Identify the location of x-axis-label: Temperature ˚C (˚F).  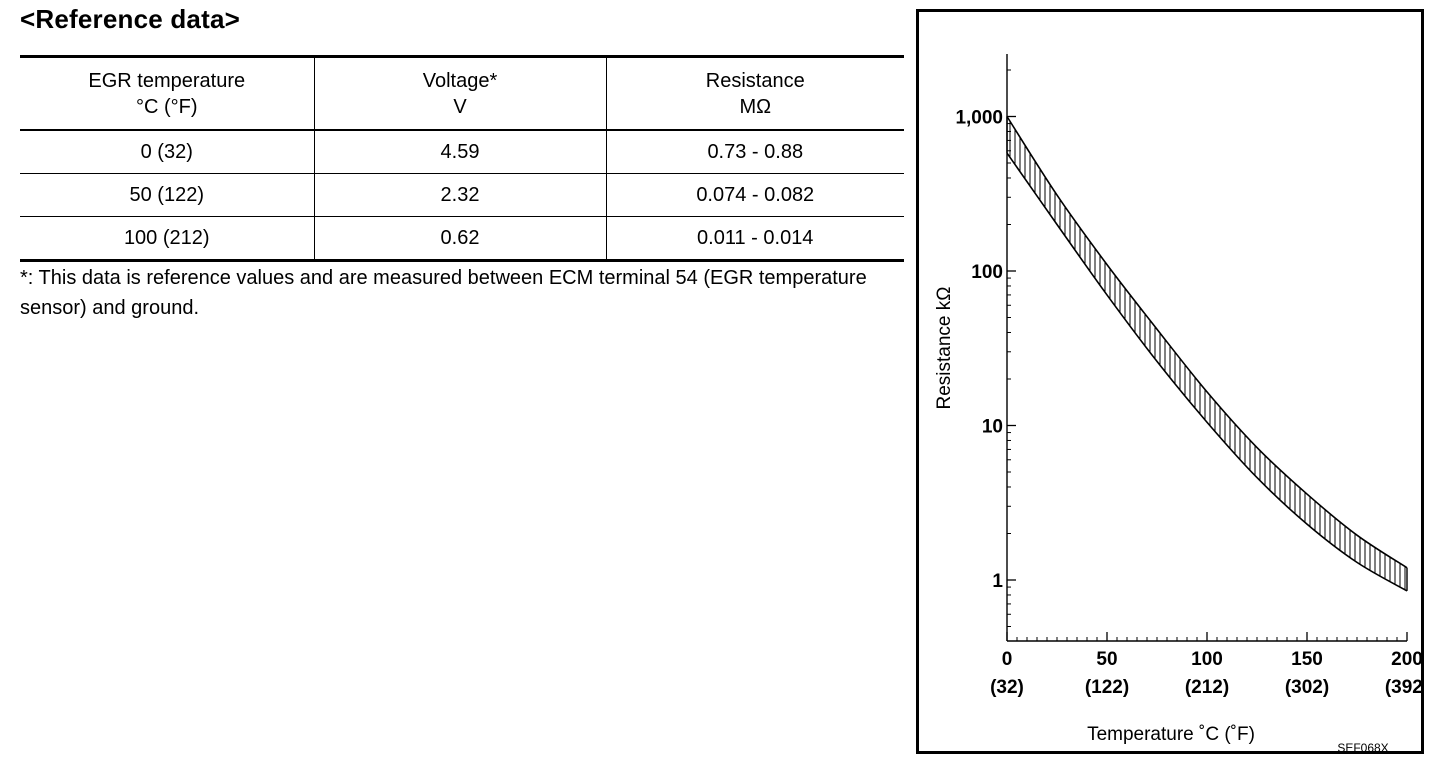
(1171, 734).